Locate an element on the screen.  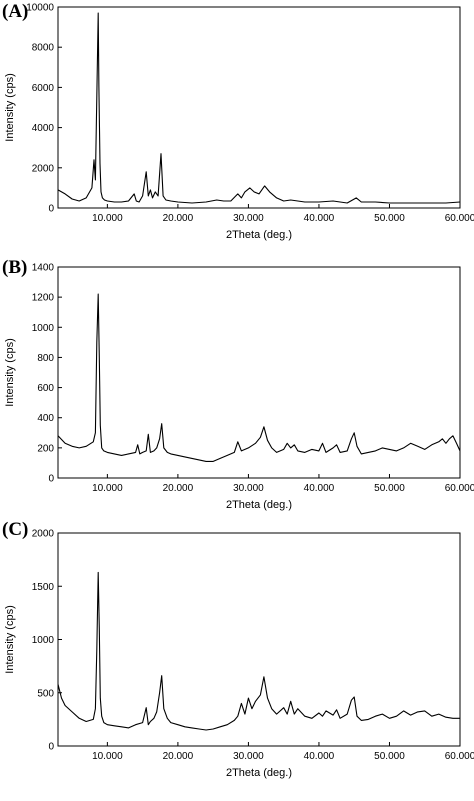
y-tick-label: 10000 is located at coordinates (40, 8).